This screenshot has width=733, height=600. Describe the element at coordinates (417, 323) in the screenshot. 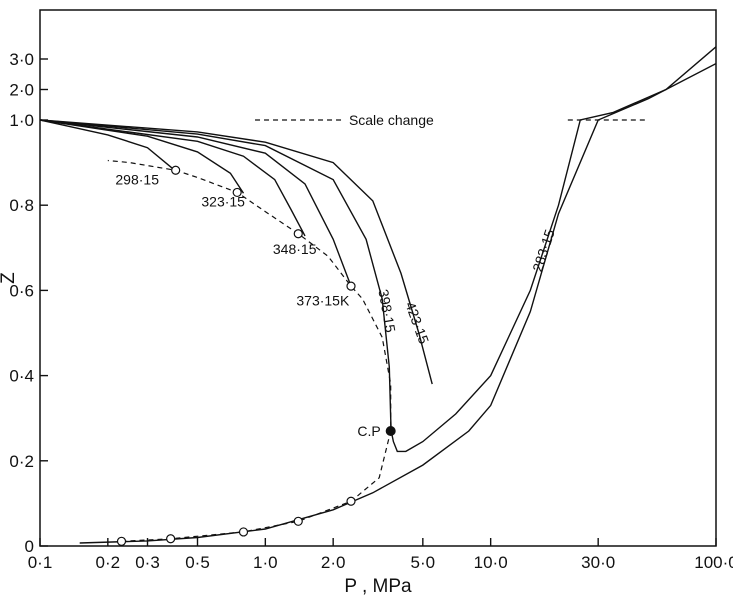

I see `isotherm-label: 423·15` at that location.